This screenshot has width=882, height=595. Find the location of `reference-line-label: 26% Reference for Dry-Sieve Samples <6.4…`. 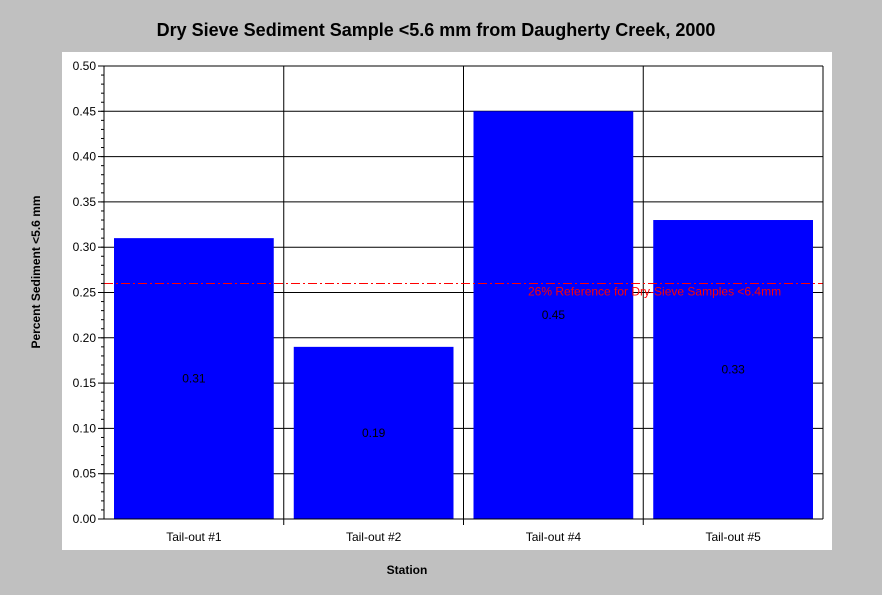

reference-line-label: 26% Reference for Dry-Sieve Samples <6.4… is located at coordinates (654, 291).